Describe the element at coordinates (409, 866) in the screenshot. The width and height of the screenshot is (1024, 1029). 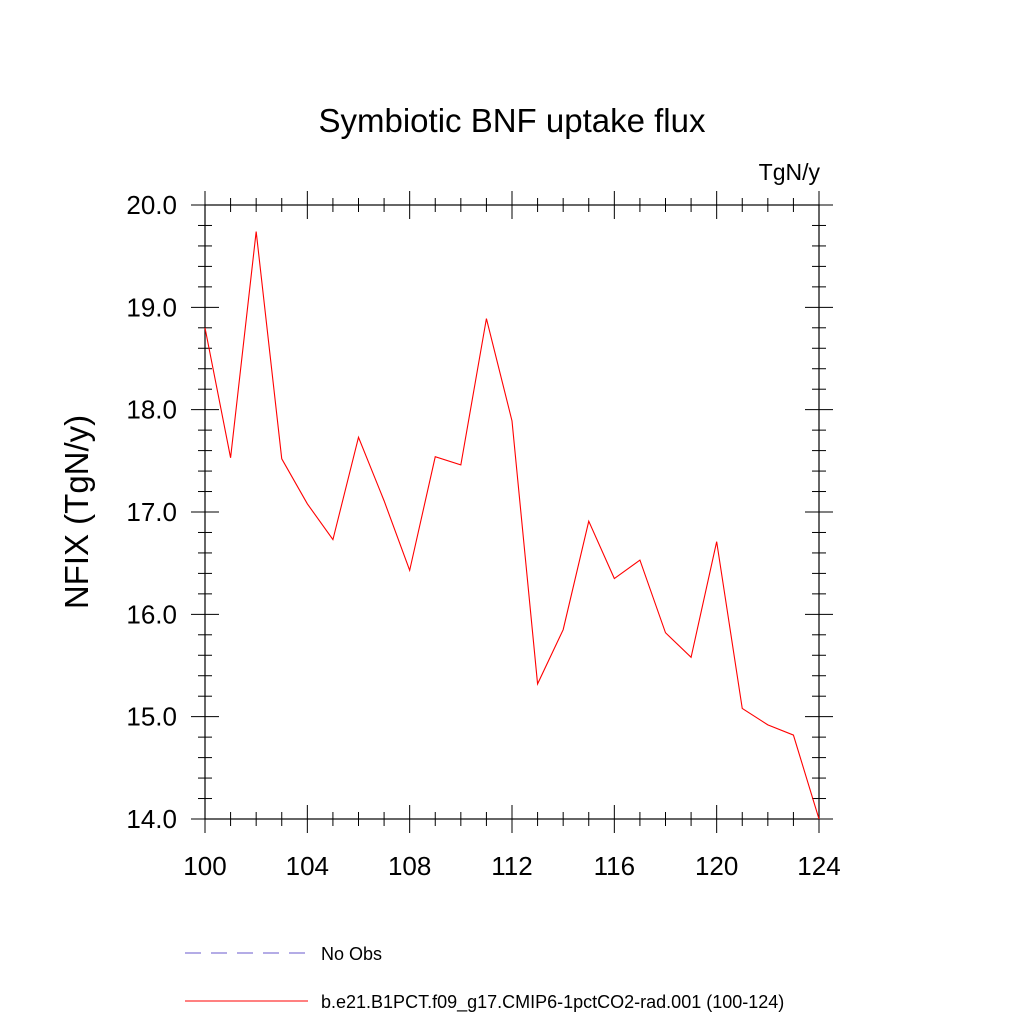
I see `x-tick-label: 108` at that location.